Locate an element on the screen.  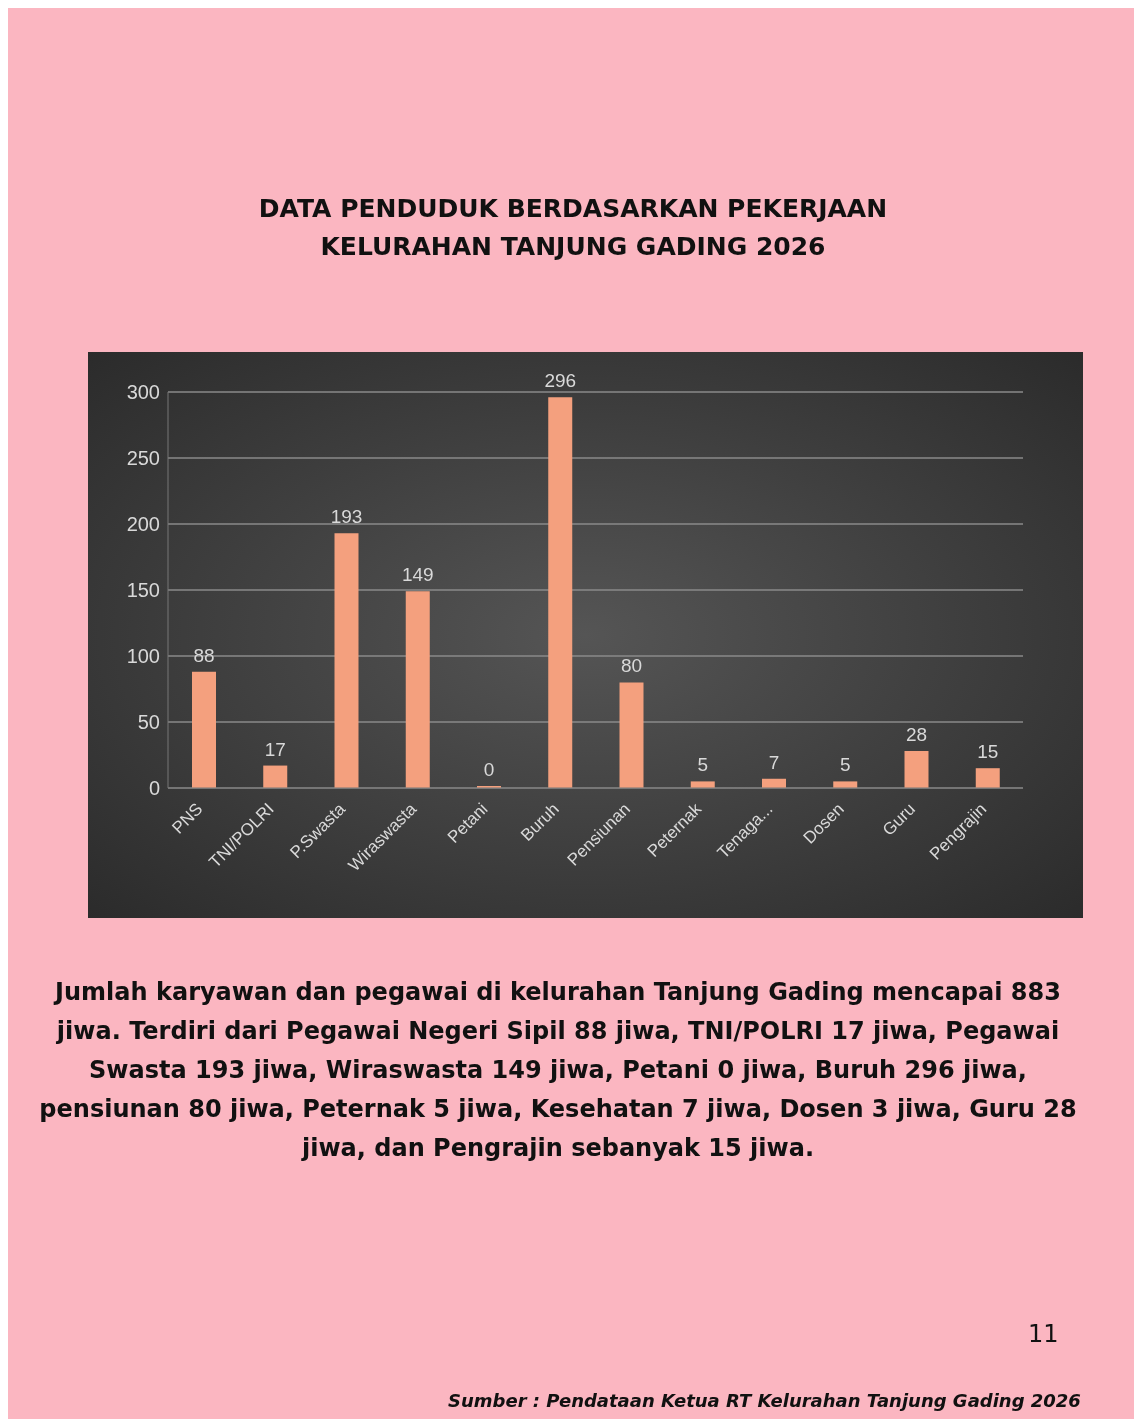
data-label: 28 is located at coordinates (916, 735).